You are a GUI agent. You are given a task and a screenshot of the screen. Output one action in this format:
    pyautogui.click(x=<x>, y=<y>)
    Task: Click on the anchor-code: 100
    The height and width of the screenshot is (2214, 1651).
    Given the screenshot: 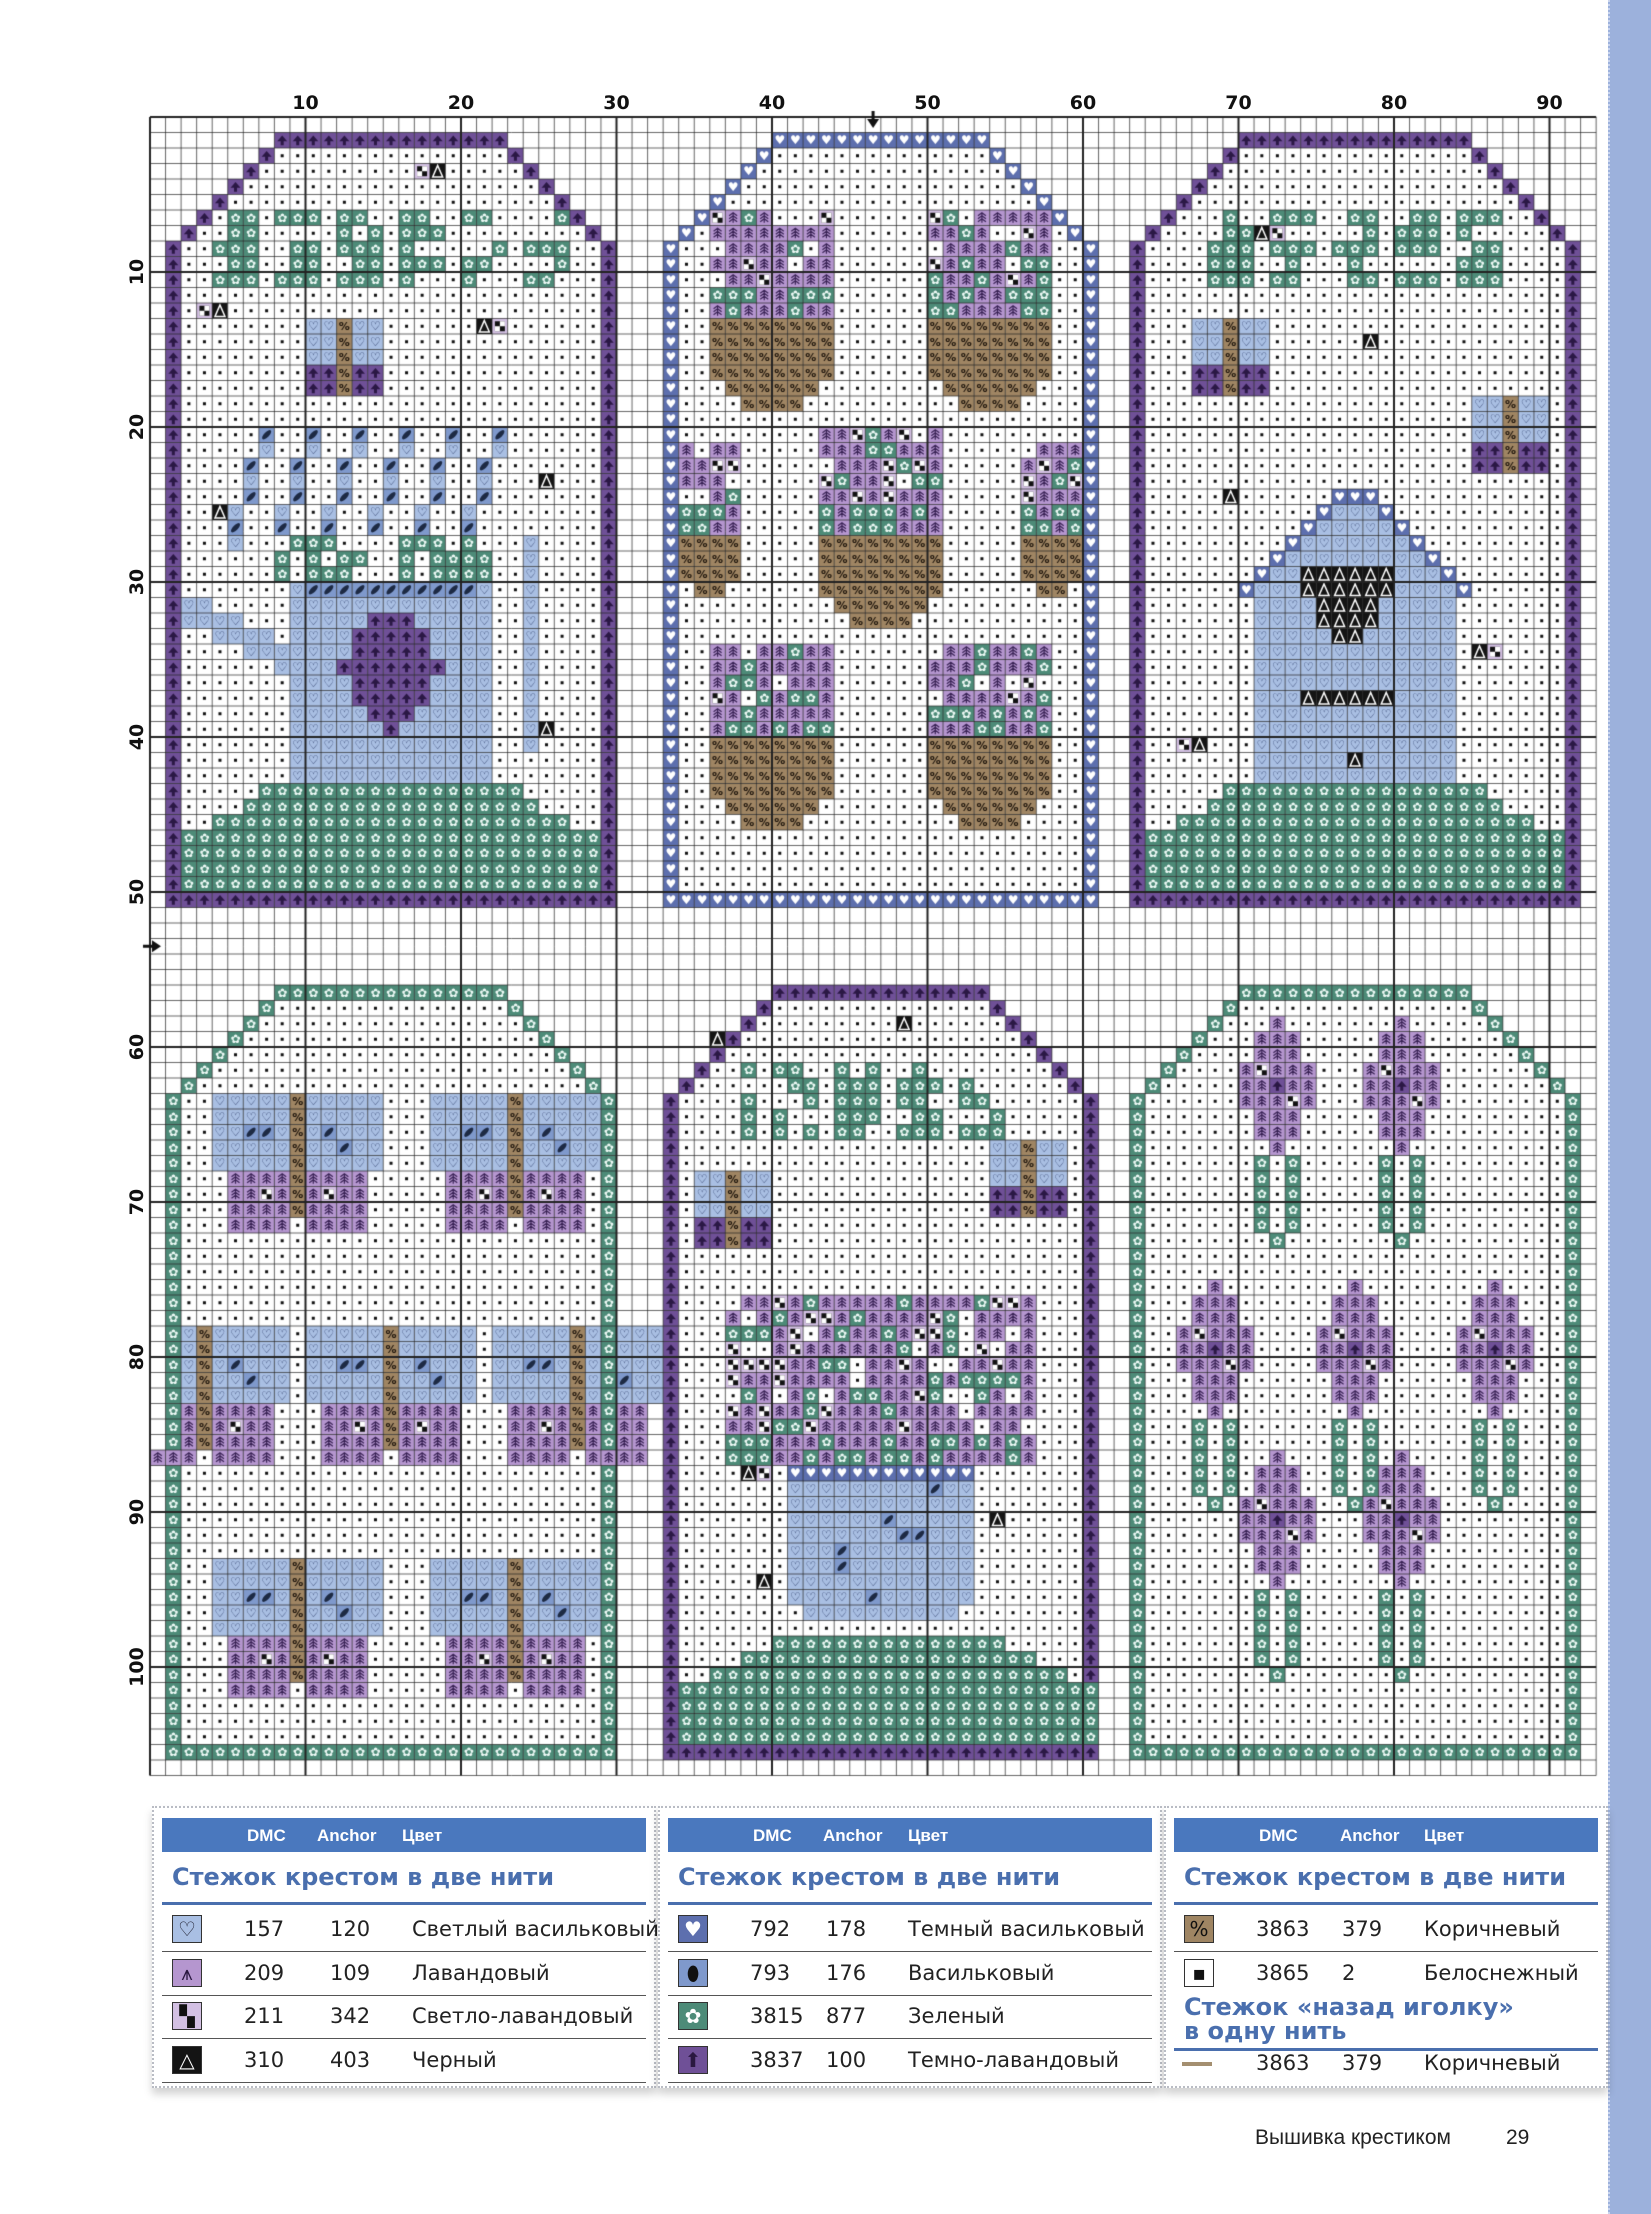 What is the action you would take?
    pyautogui.click(x=846, y=2059)
    